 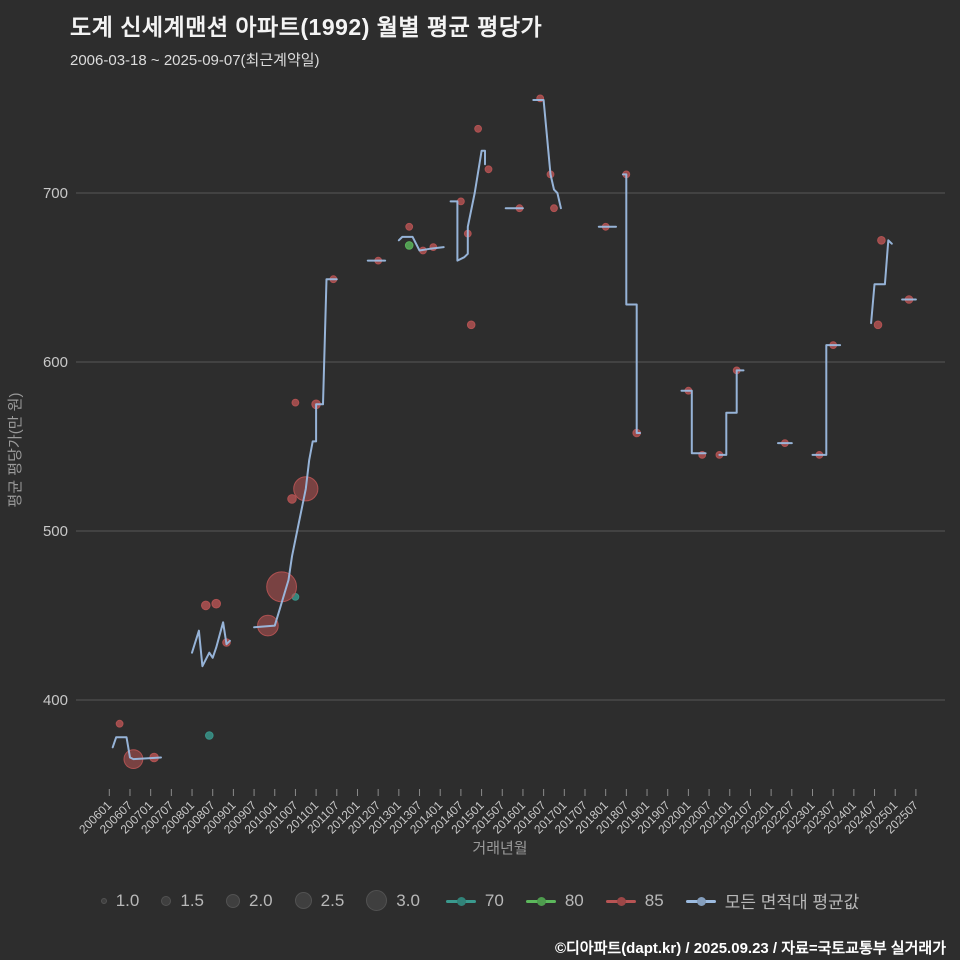 I want to click on series-legend-item-85: 85, so click(x=634, y=900).